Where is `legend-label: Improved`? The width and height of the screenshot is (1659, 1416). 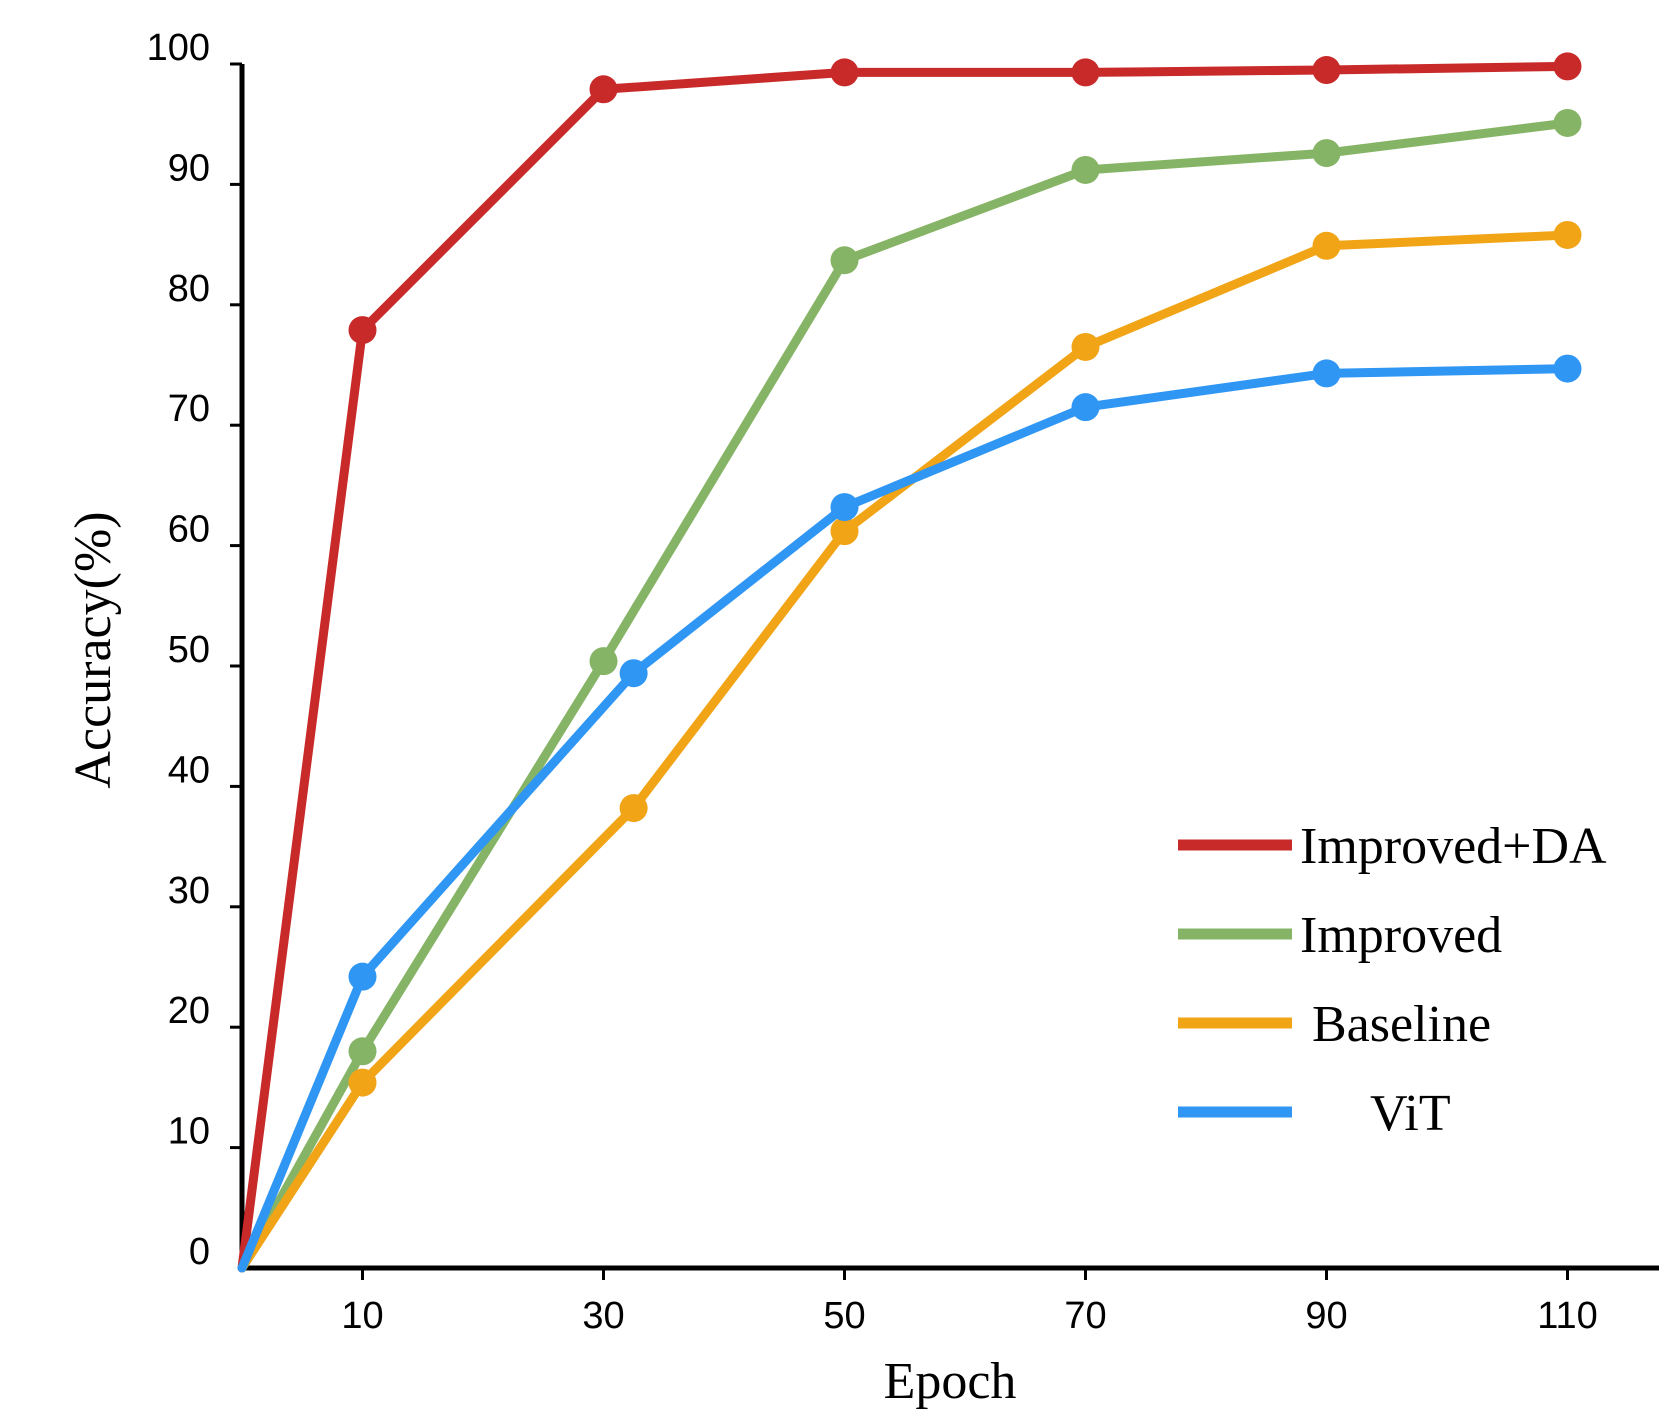 legend-label: Improved is located at coordinates (1401, 935).